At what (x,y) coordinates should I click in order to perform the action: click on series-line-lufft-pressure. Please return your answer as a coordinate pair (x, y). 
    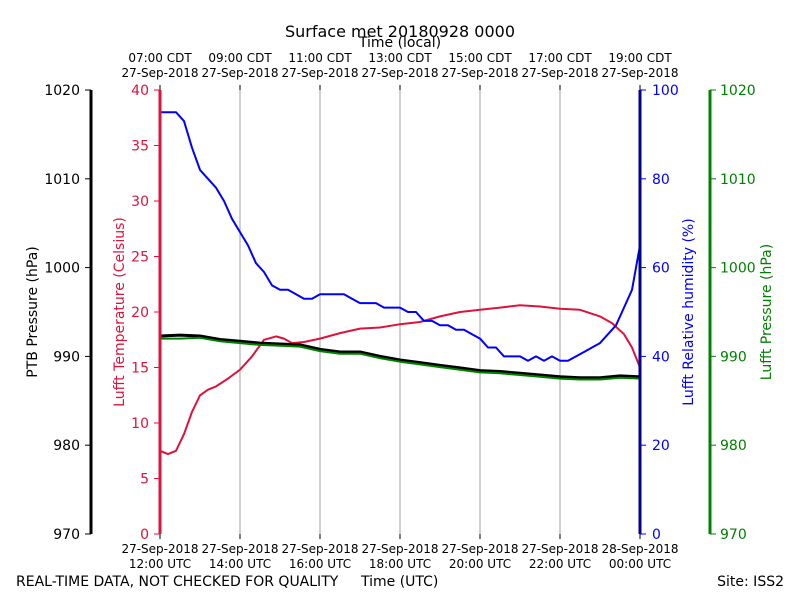
    Looking at the image, I should click on (400, 358).